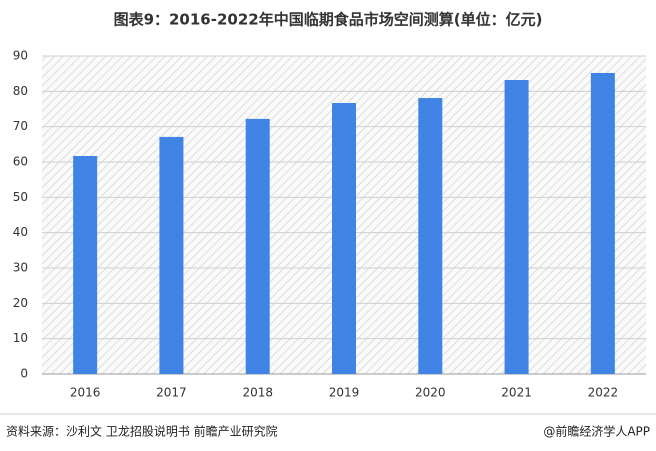  What do you see at coordinates (20, 162) in the screenshot?
I see `y-tick-label: 60` at bounding box center [20, 162].